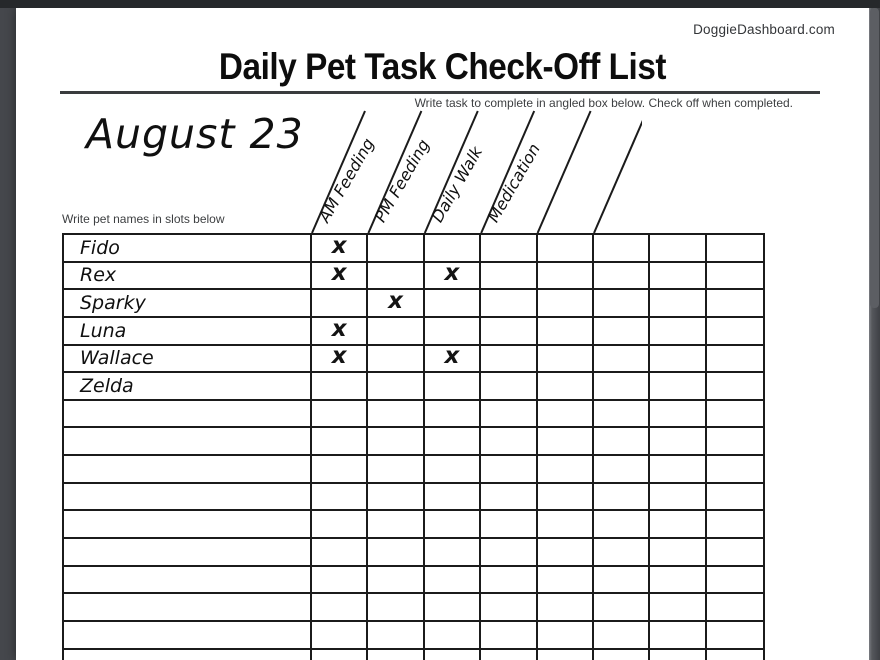 The height and width of the screenshot is (660, 880). I want to click on task-header-angled-lines, so click(476, 171).